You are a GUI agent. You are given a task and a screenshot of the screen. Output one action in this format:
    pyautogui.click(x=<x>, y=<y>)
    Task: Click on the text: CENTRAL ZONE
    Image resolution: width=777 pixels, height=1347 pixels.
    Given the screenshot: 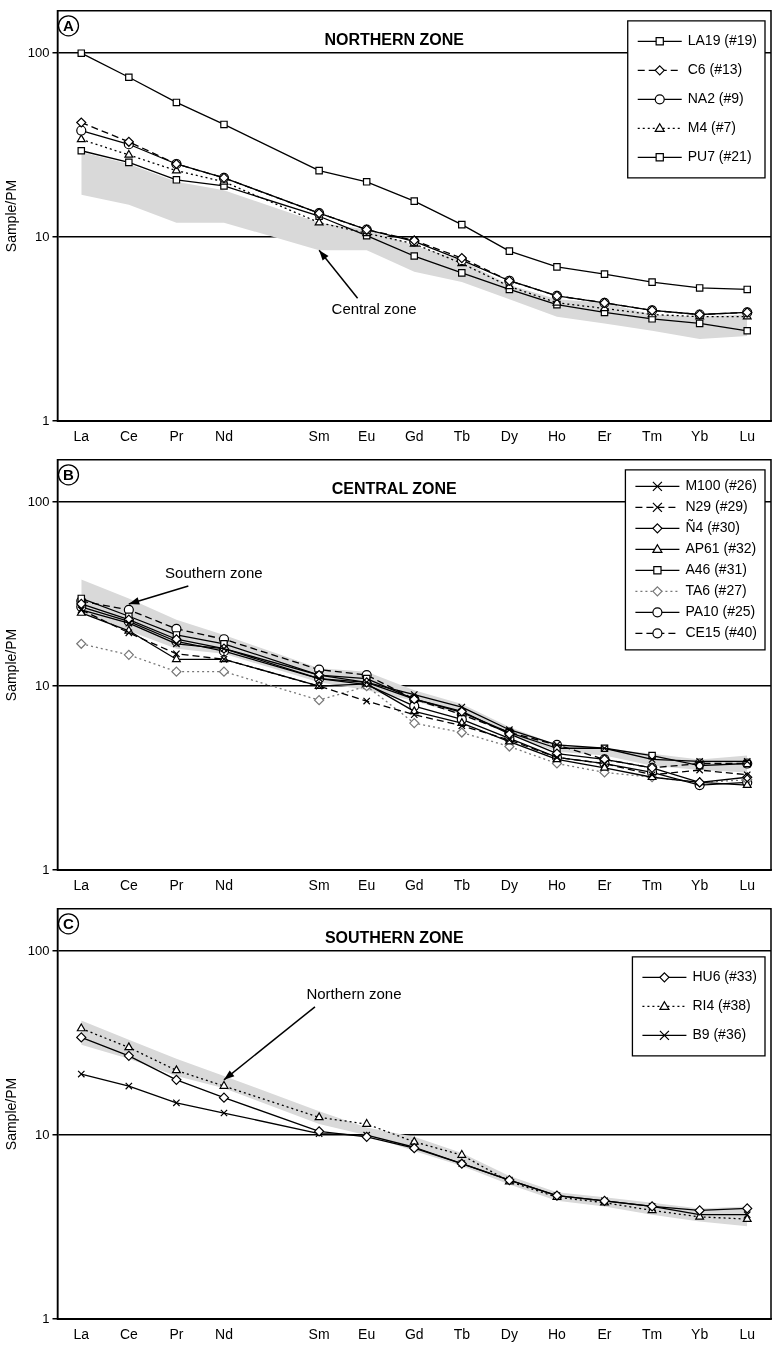 What is the action you would take?
    pyautogui.click(x=394, y=489)
    